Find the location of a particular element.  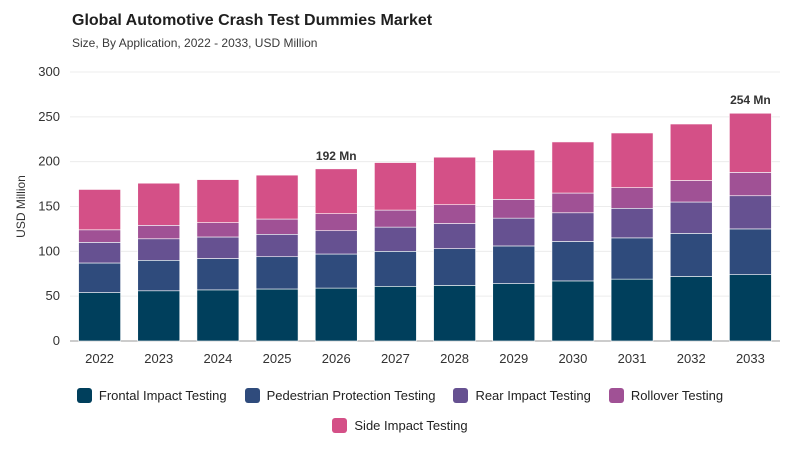

legend-item: Rollover Testing is located at coordinates (666, 395).